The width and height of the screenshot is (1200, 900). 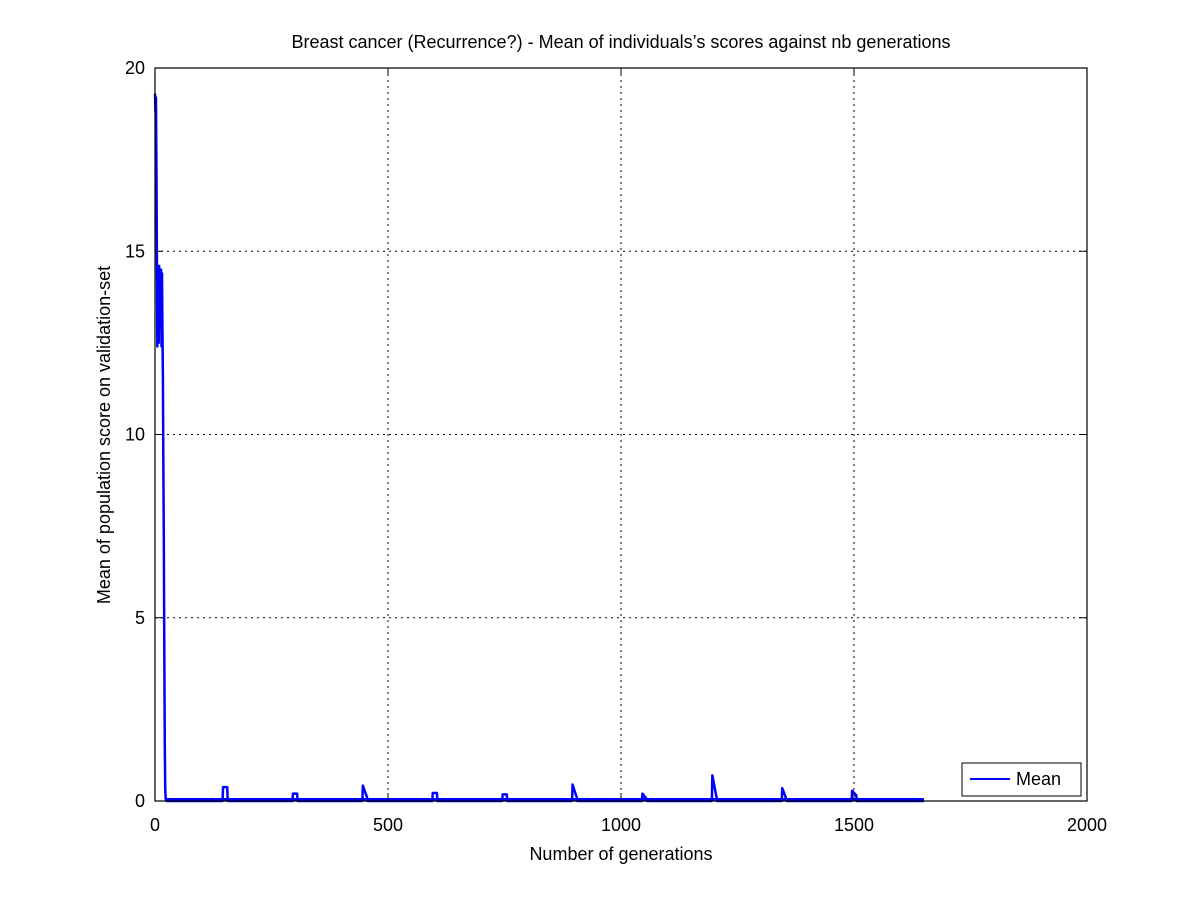 I want to click on y-tick-label: 5, so click(x=140, y=618).